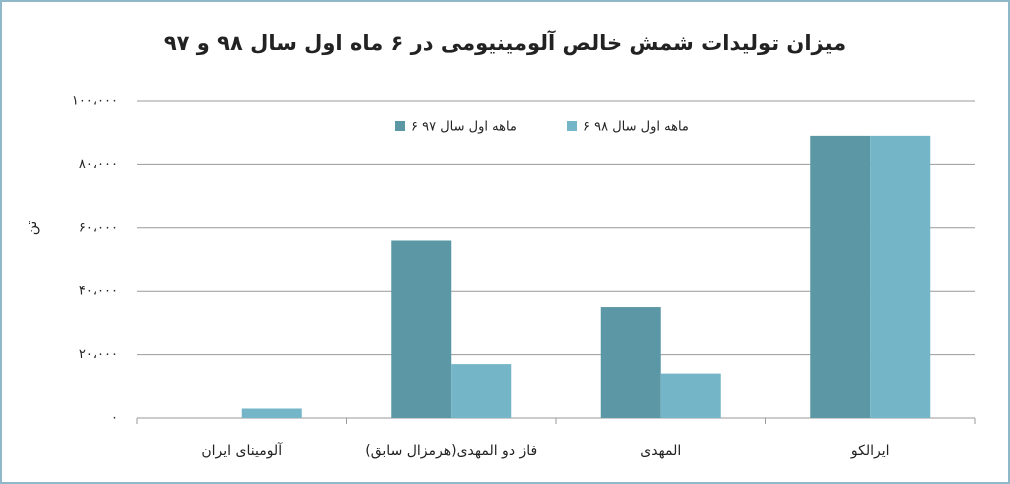 This screenshot has height=484, width=1010. What do you see at coordinates (98, 164) in the screenshot?
I see `y-tick-label: ۸۰،۰۰۰` at bounding box center [98, 164].